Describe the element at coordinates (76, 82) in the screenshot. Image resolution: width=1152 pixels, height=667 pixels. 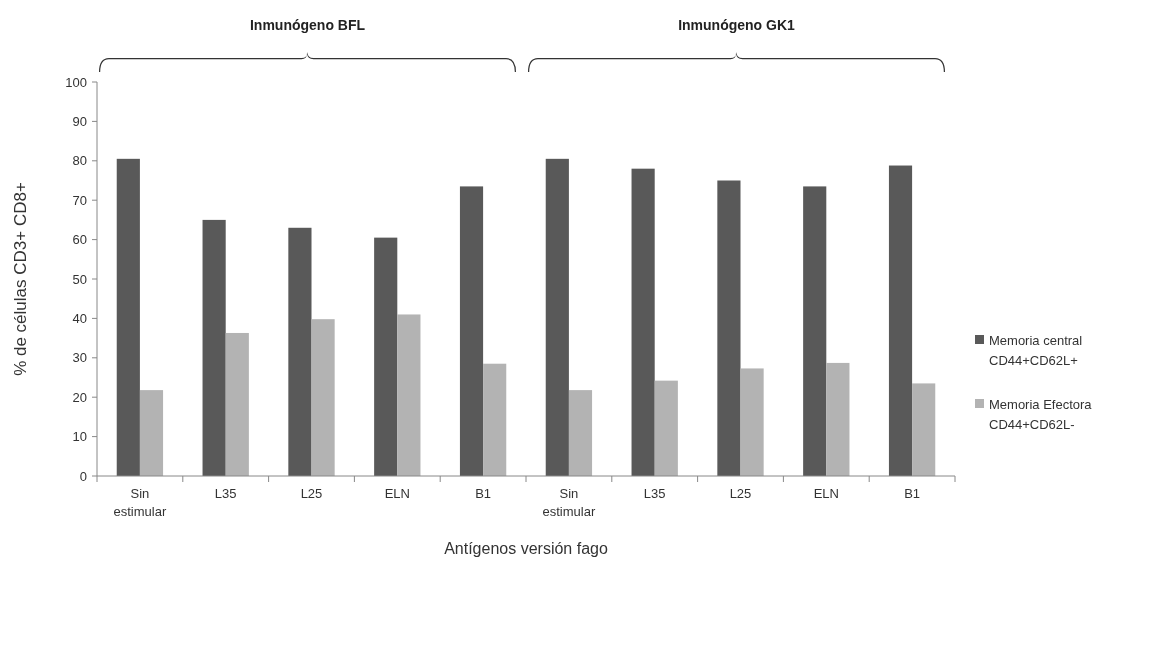
I see `y-tick-label: 100` at that location.